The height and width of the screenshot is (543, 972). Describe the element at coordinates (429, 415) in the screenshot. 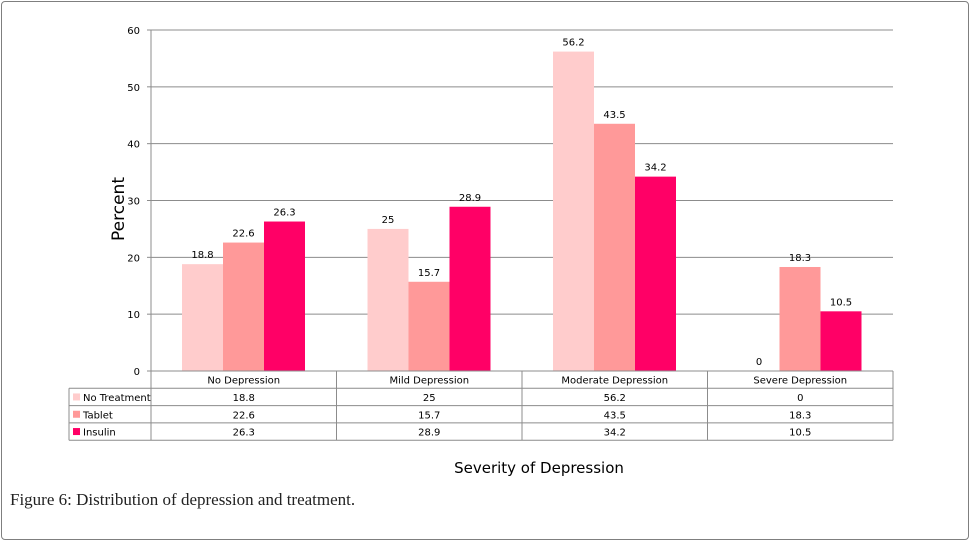

I see `table-cell: 15.7` at that location.